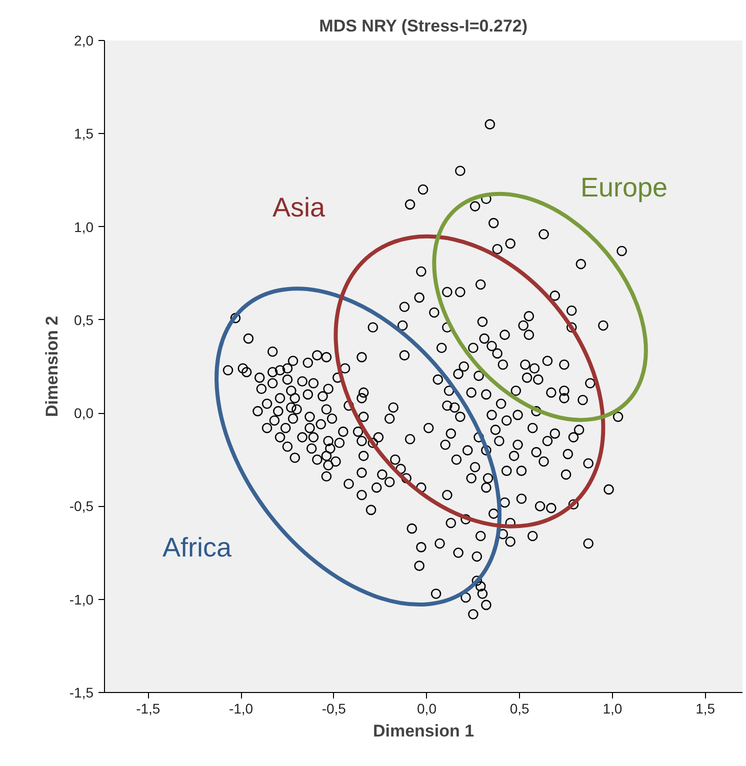 This screenshot has height=766, width=746. What do you see at coordinates (241, 708) in the screenshot?
I see `x-tick-label: -1,0` at bounding box center [241, 708].